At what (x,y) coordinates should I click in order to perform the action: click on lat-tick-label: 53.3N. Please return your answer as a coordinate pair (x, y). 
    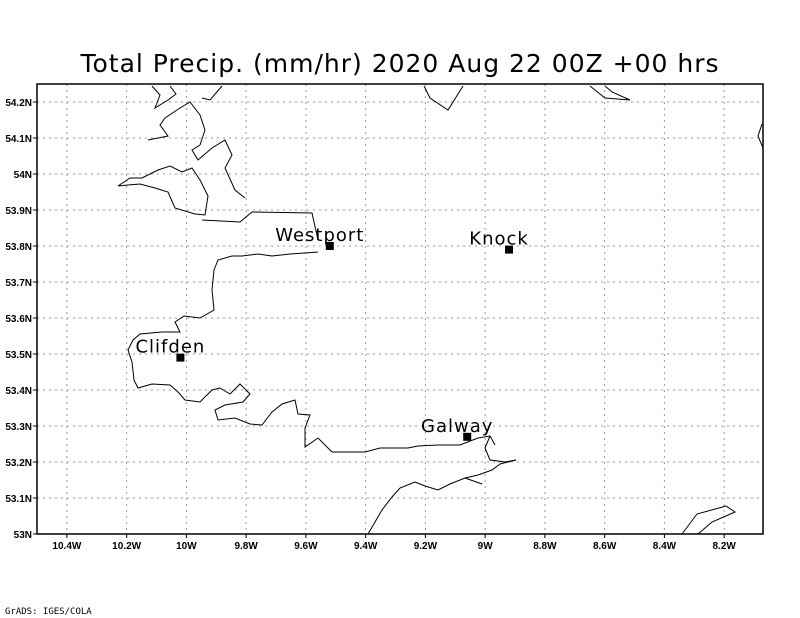
    Looking at the image, I should click on (18, 427).